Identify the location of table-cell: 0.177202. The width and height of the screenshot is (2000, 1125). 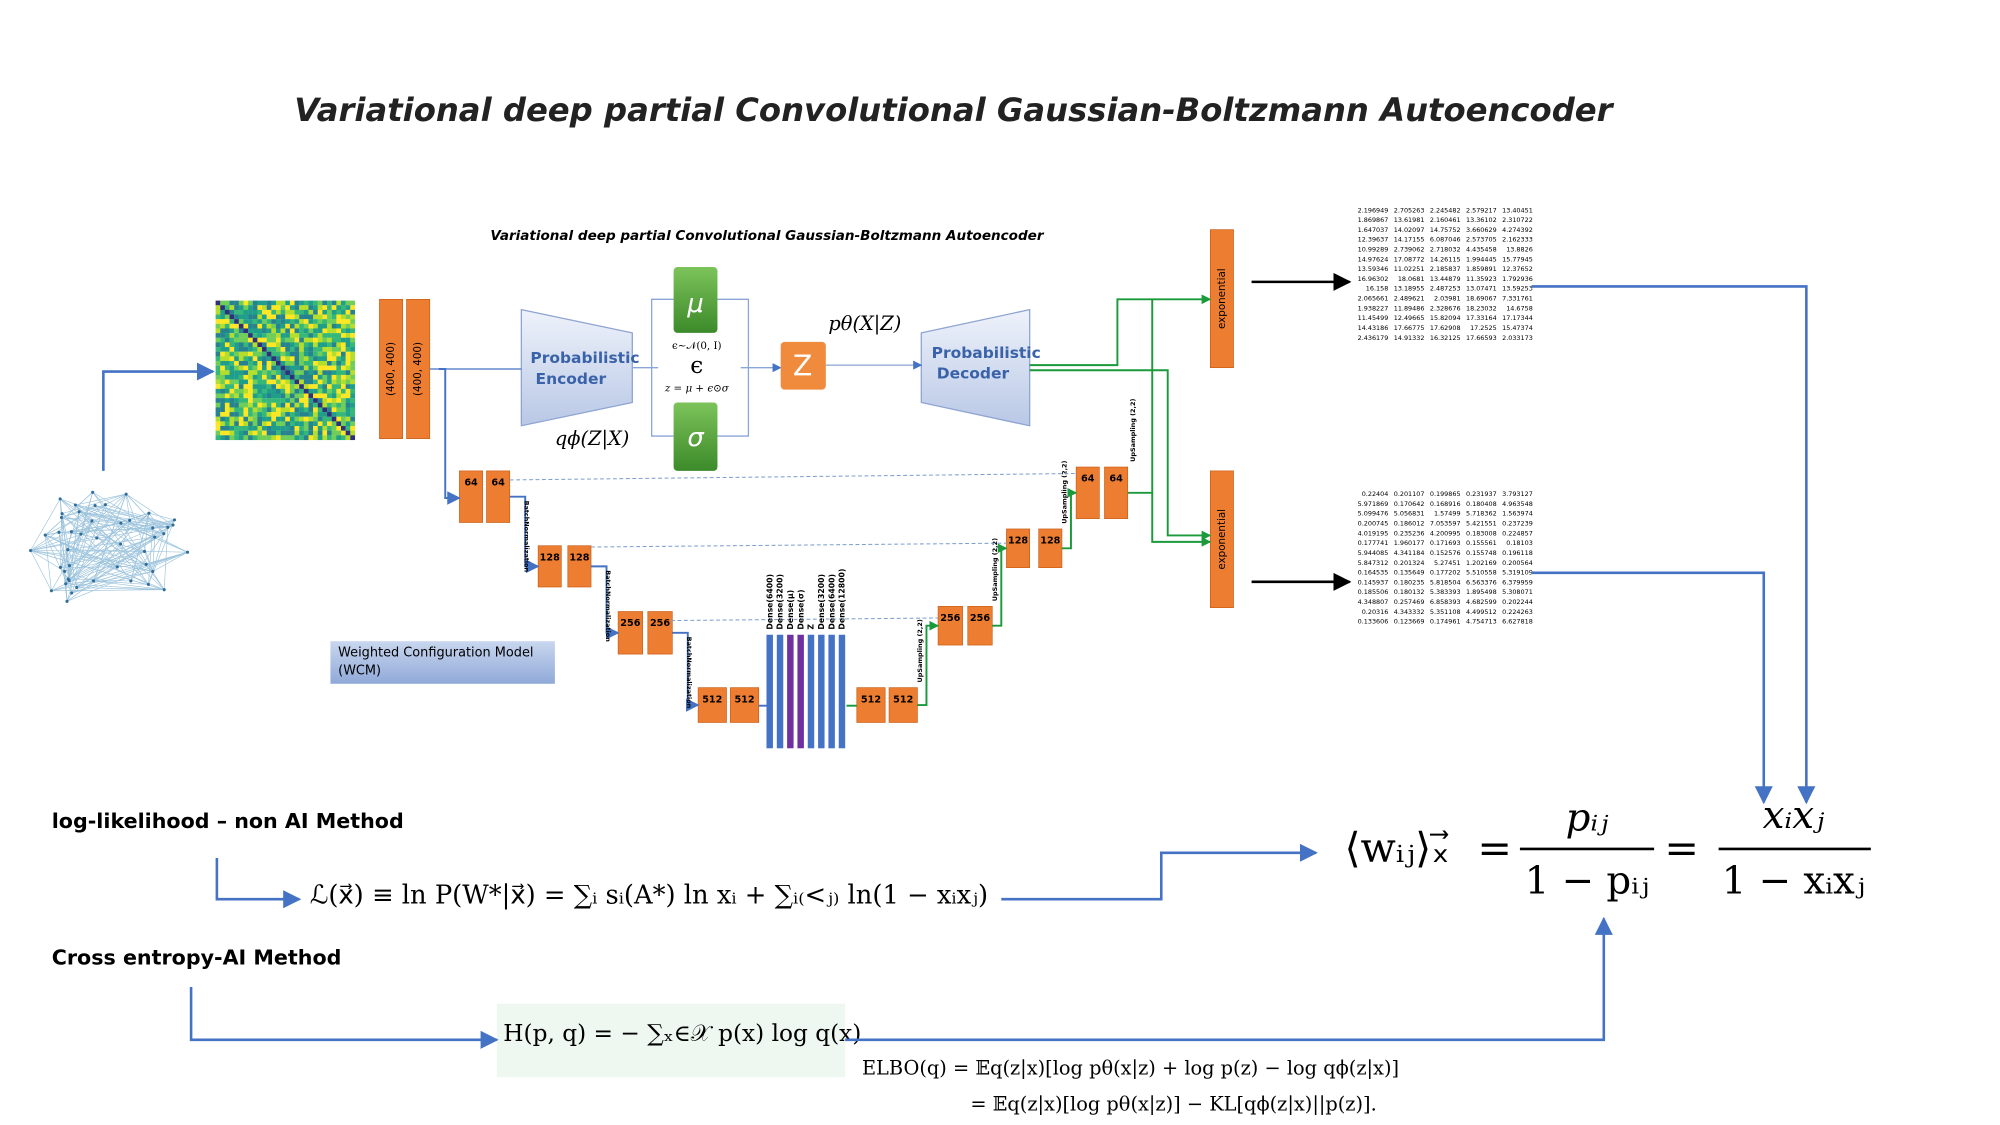
(1445, 573).